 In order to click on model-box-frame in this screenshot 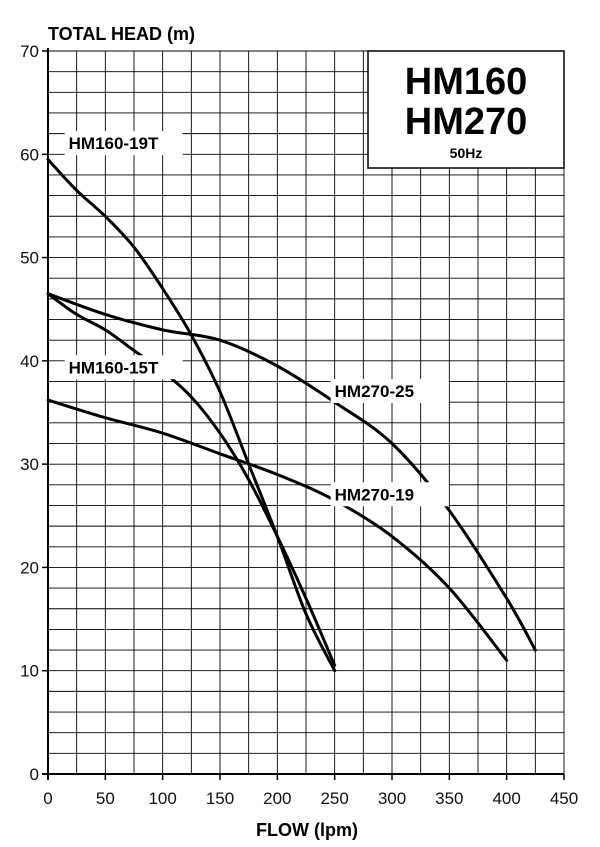, I will do `click(466, 109)`.